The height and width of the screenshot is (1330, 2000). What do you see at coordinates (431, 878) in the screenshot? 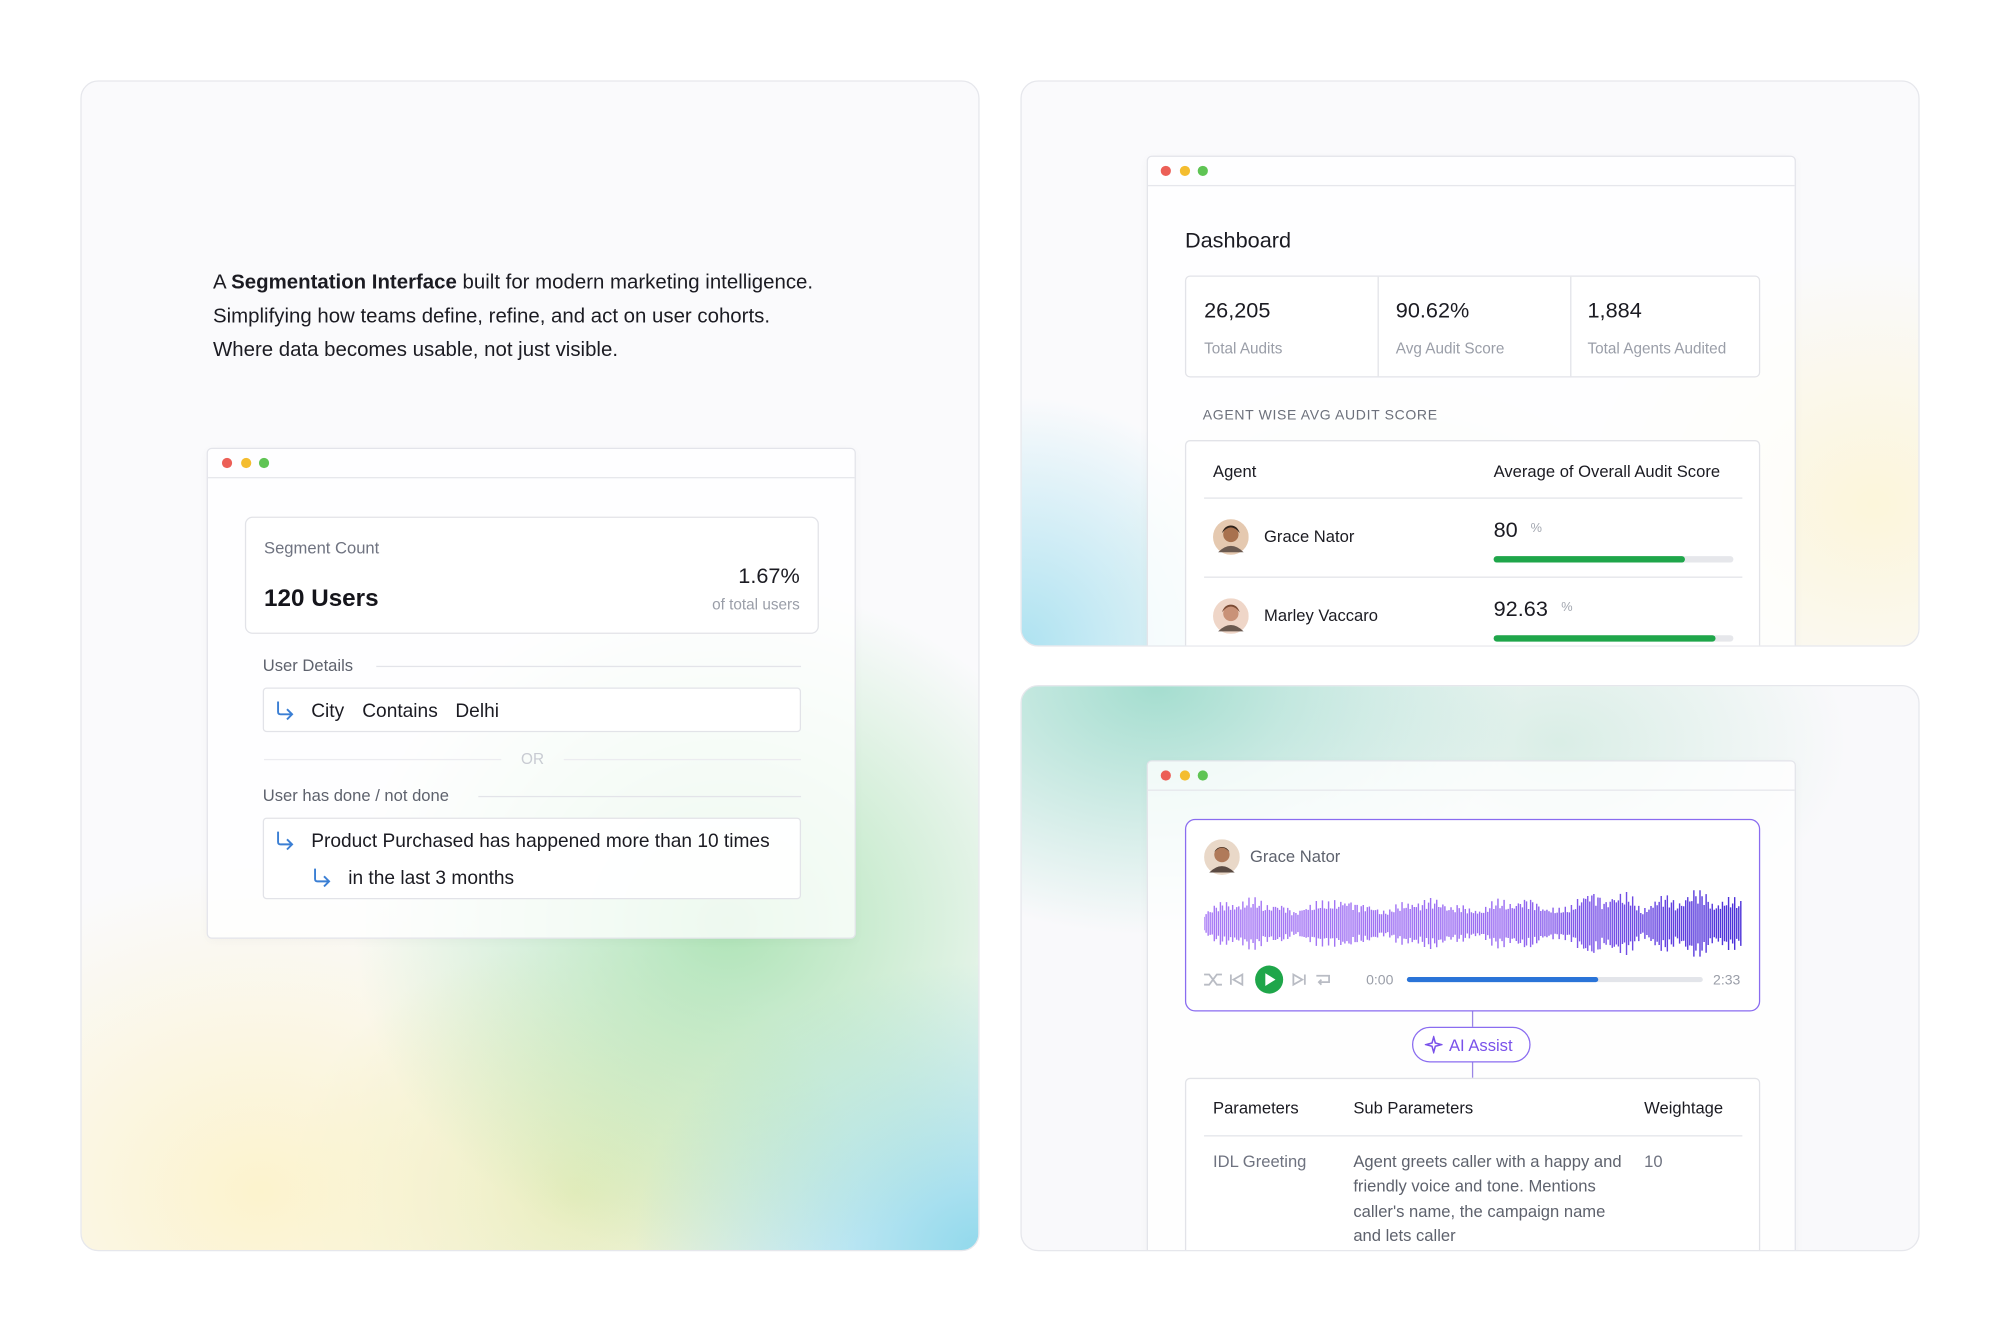
I see `event-window: in the last 3 months` at bounding box center [431, 878].